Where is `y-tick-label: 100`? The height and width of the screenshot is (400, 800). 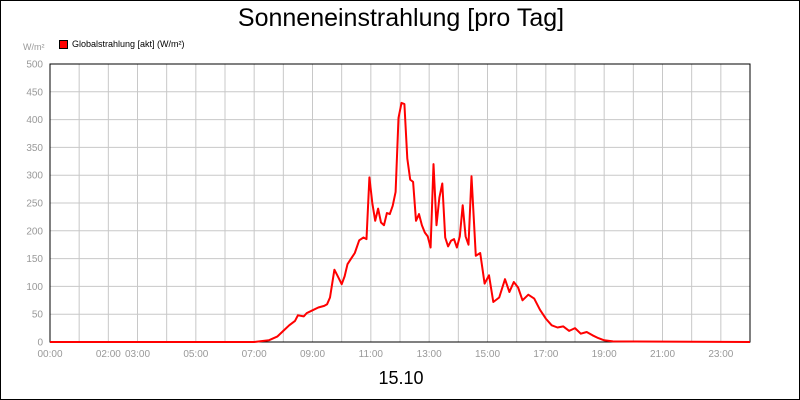
y-tick-label: 100 is located at coordinates (34, 287).